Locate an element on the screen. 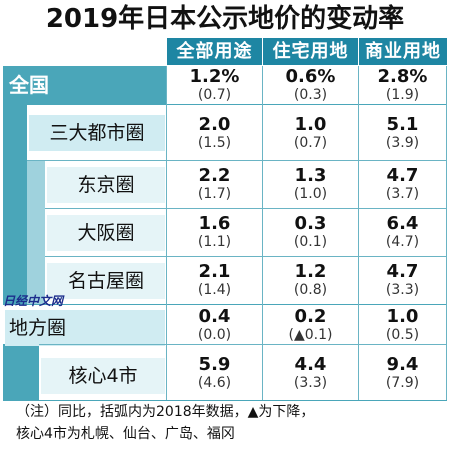 This screenshot has width=450, height=450. watermark-logo: 日经中文网 is located at coordinates (33, 301).